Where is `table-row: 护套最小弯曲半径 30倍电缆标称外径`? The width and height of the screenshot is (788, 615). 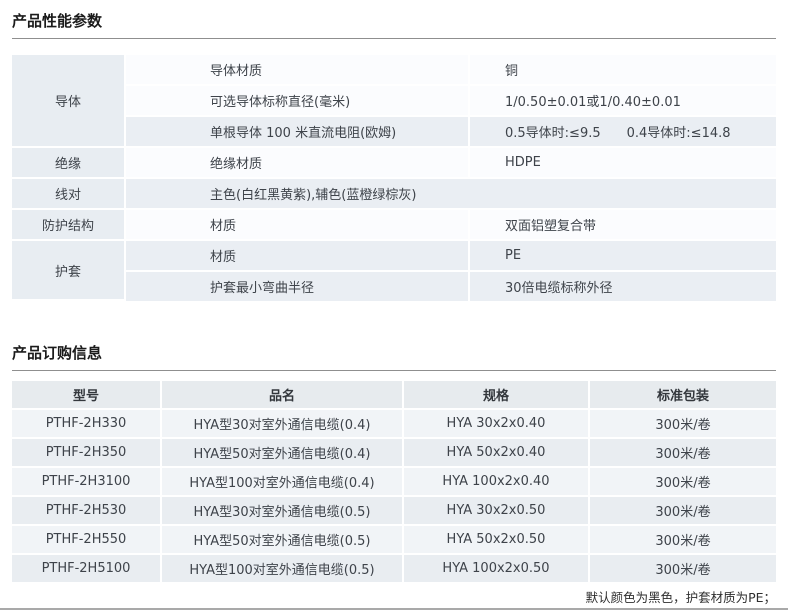 table-row: 护套最小弯曲半径 30倍电缆标称外径 is located at coordinates (394, 286).